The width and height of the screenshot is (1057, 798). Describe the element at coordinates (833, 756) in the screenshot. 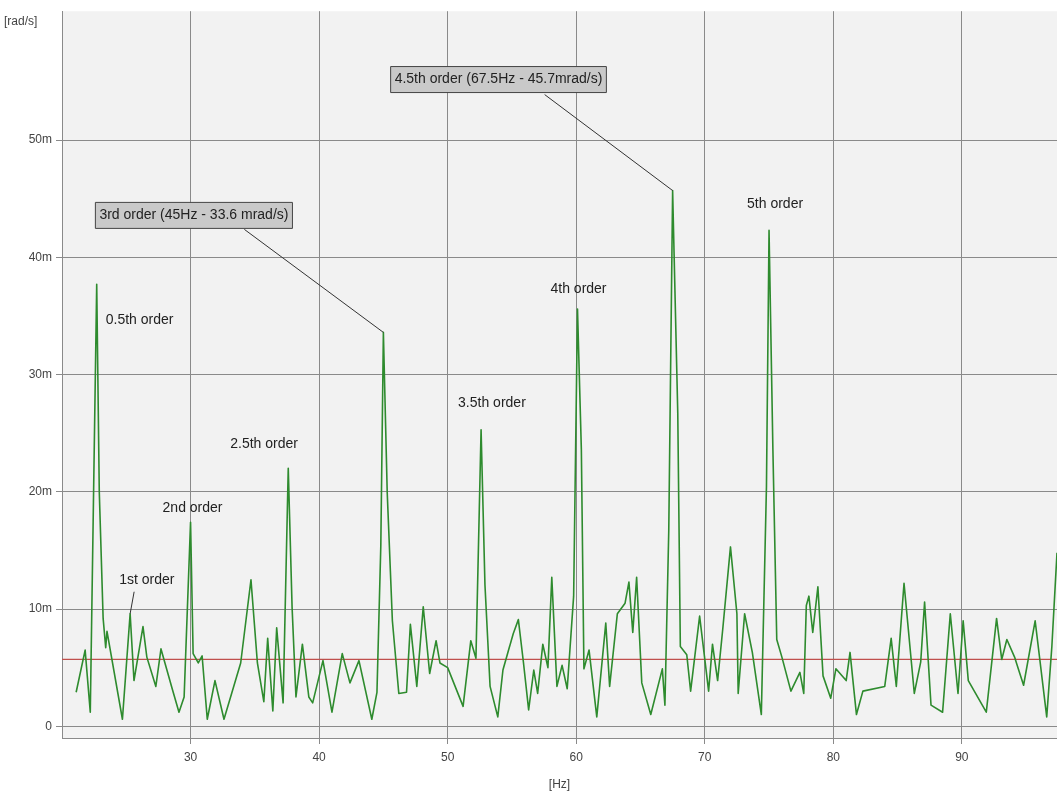

I see `x-tick-label: 80` at that location.